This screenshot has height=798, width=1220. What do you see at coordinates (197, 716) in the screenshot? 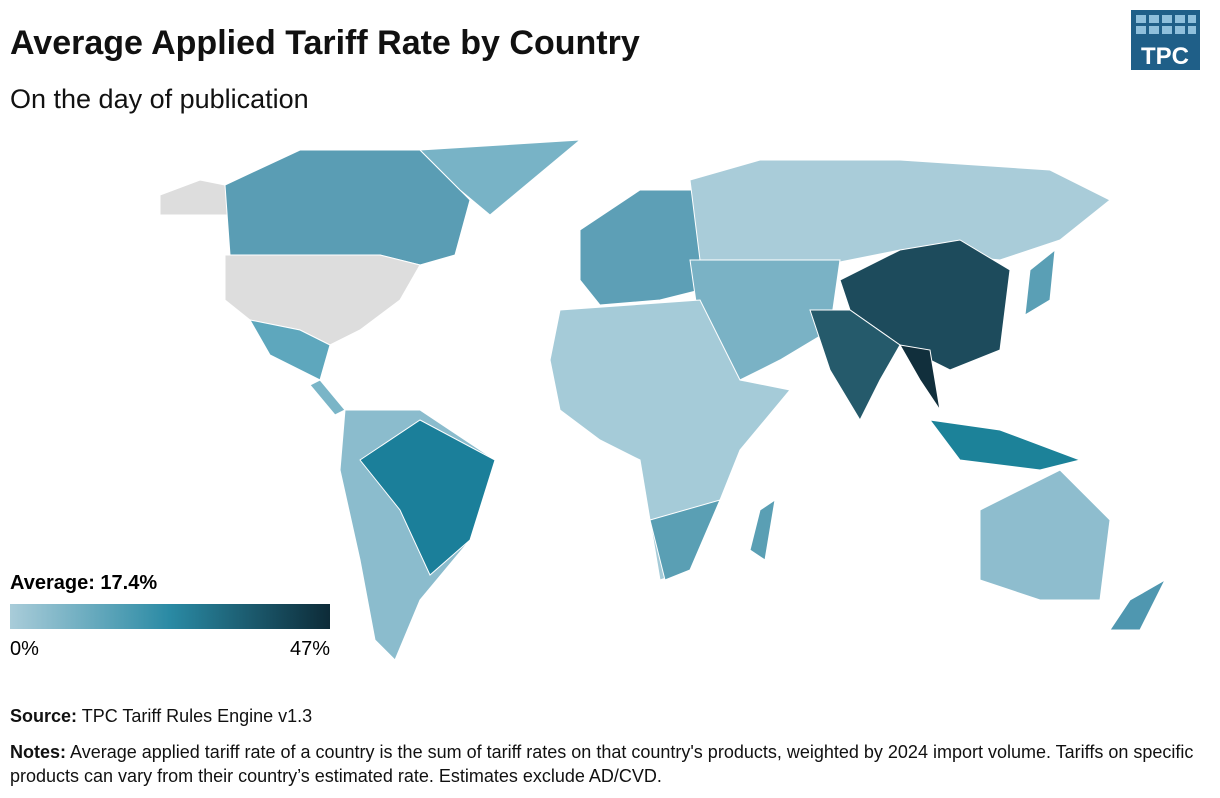
I see `source-text: TPC Tariff Rules Engine v1.3` at bounding box center [197, 716].